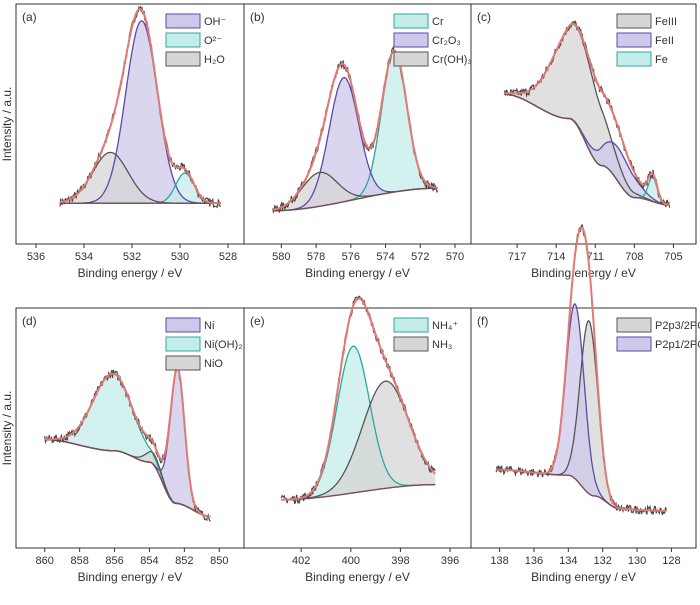  I want to click on x-tick-label: 854, so click(149, 561).